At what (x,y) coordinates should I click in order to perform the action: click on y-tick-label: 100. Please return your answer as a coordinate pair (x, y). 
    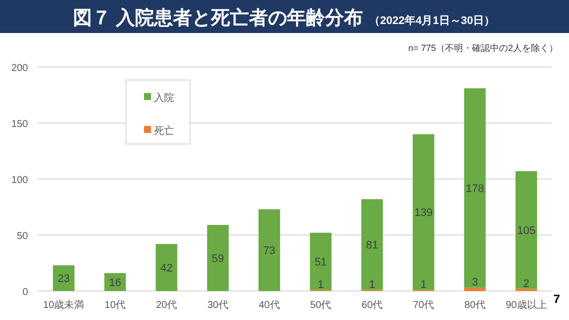
    Looking at the image, I should click on (19, 180).